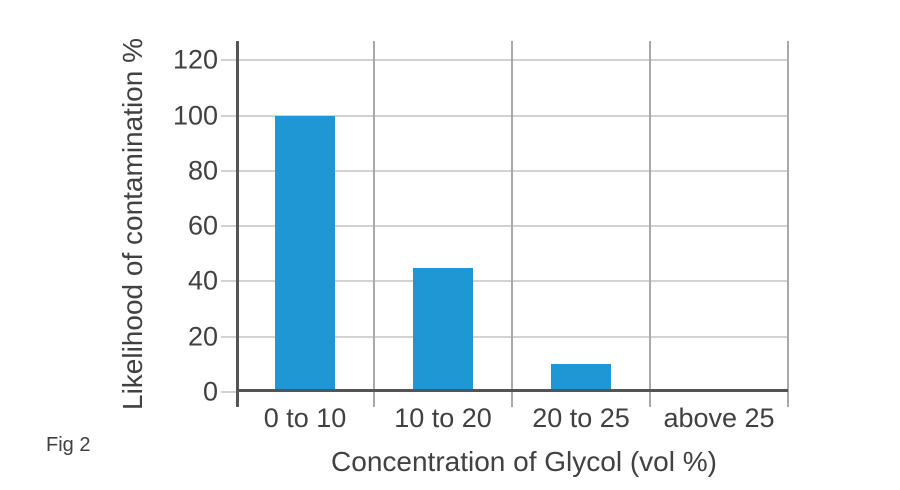 This screenshot has width=900, height=490. Describe the element at coordinates (719, 418) in the screenshot. I see `x-category-label: above 25` at that location.